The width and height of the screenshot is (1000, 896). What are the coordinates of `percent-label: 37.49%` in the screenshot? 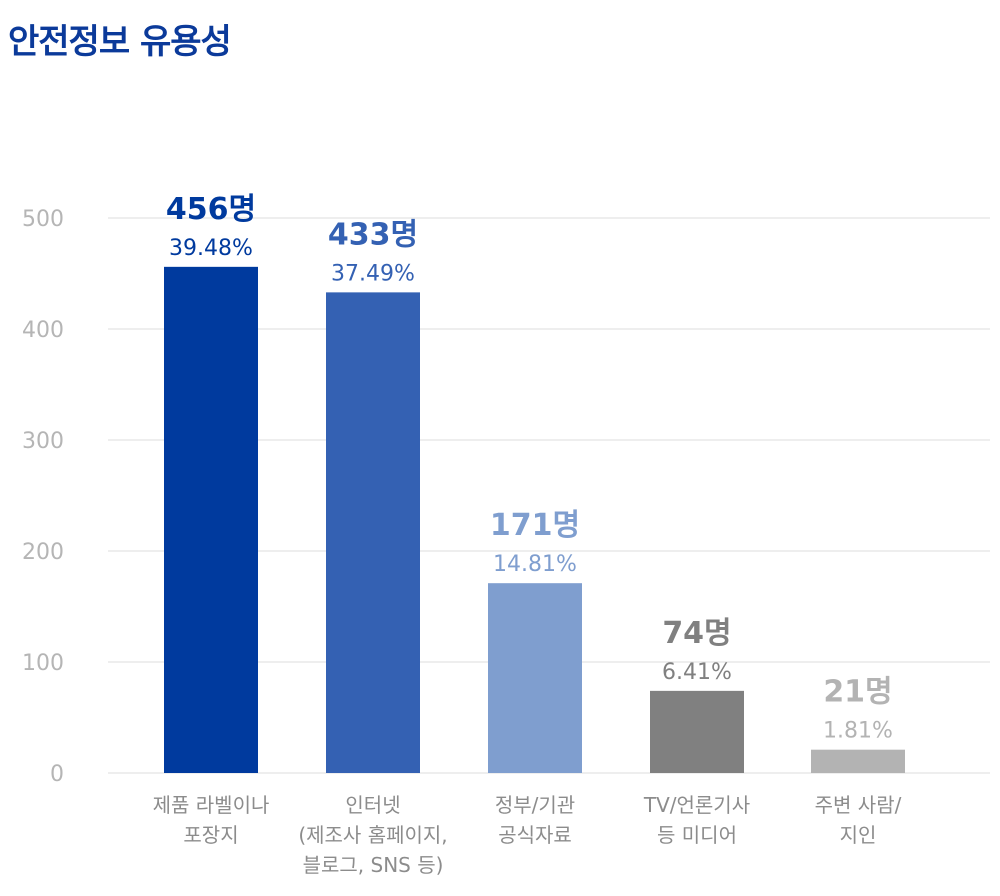 It's located at (373, 273).